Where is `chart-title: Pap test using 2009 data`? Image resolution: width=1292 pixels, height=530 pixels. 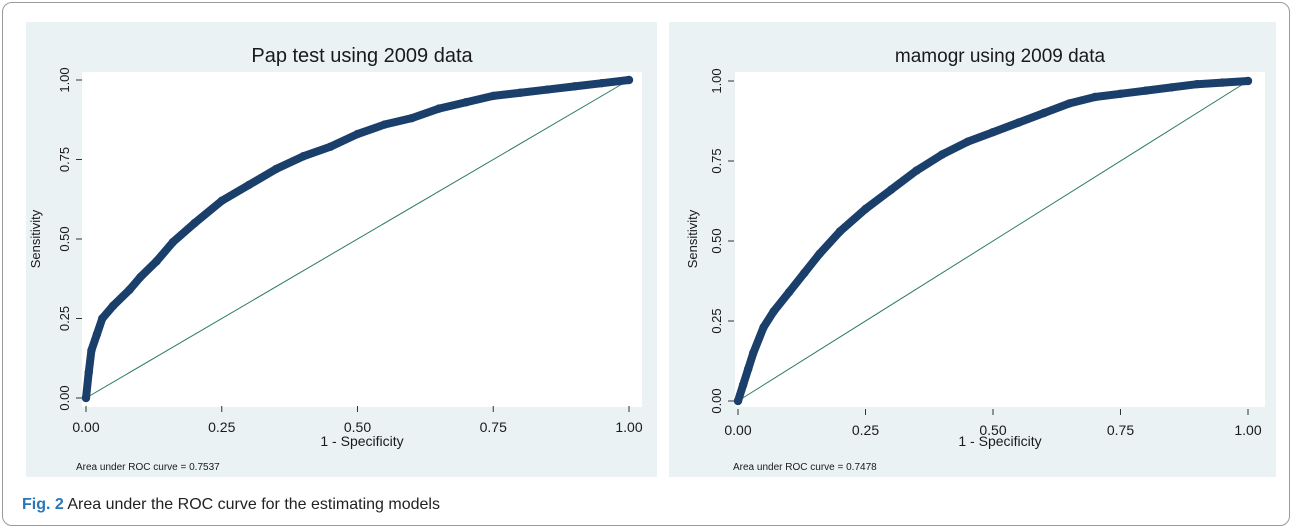
chart-title: Pap test using 2009 data is located at coordinates (362, 56).